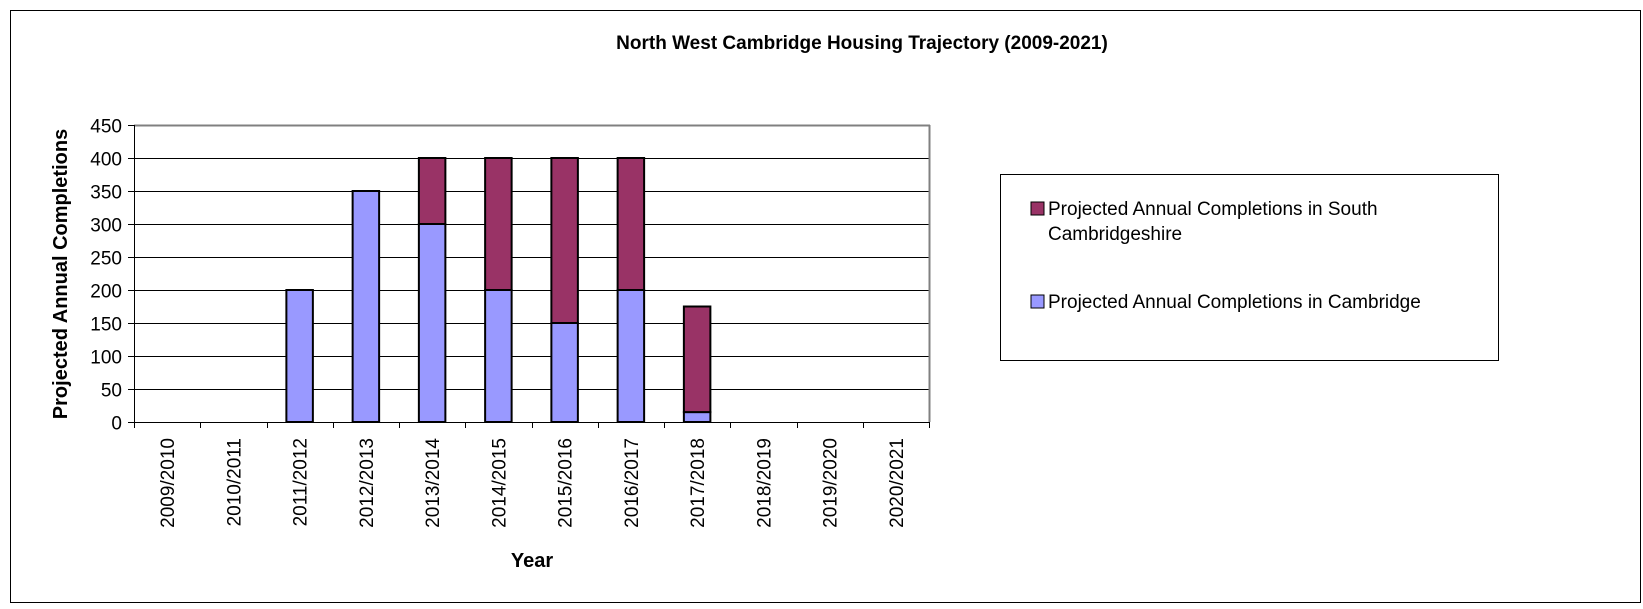  I want to click on x-tick-label: 2020/2021, so click(897, 483).